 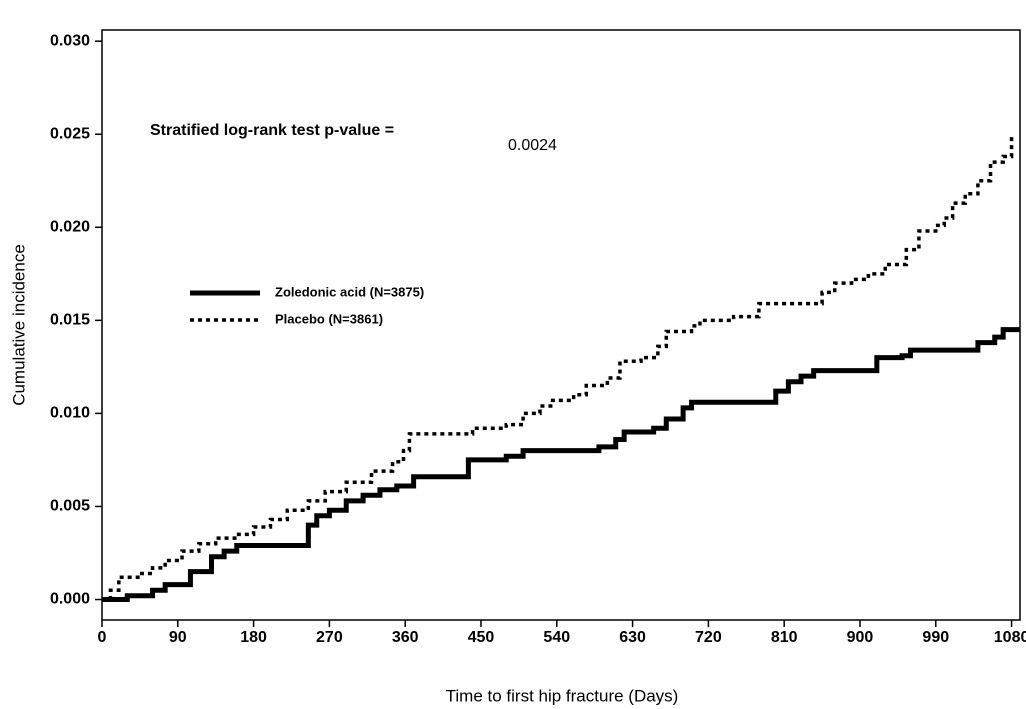 What do you see at coordinates (556, 637) in the screenshot?
I see `x-tick-label: 540` at bounding box center [556, 637].